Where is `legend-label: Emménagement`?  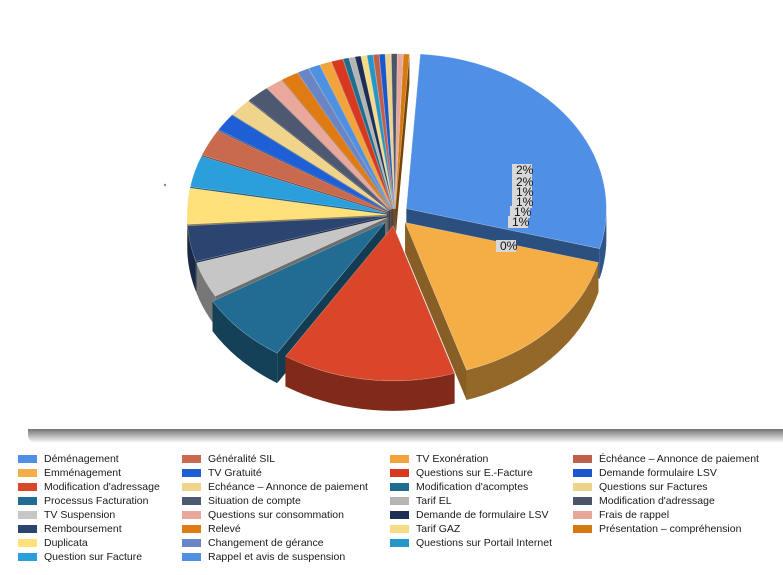
legend-label: Emménagement is located at coordinates (83, 473).